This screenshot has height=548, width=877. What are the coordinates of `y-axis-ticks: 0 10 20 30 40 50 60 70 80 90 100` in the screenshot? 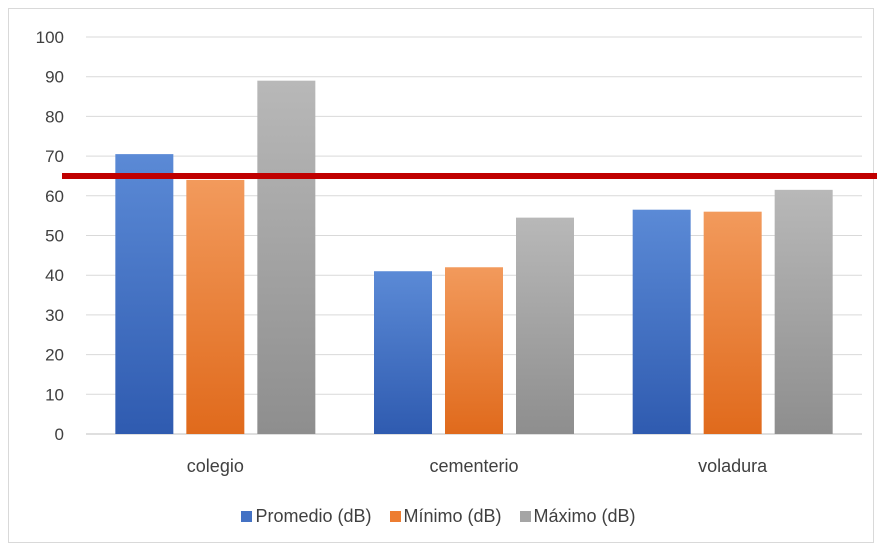 It's located at (50, 236).